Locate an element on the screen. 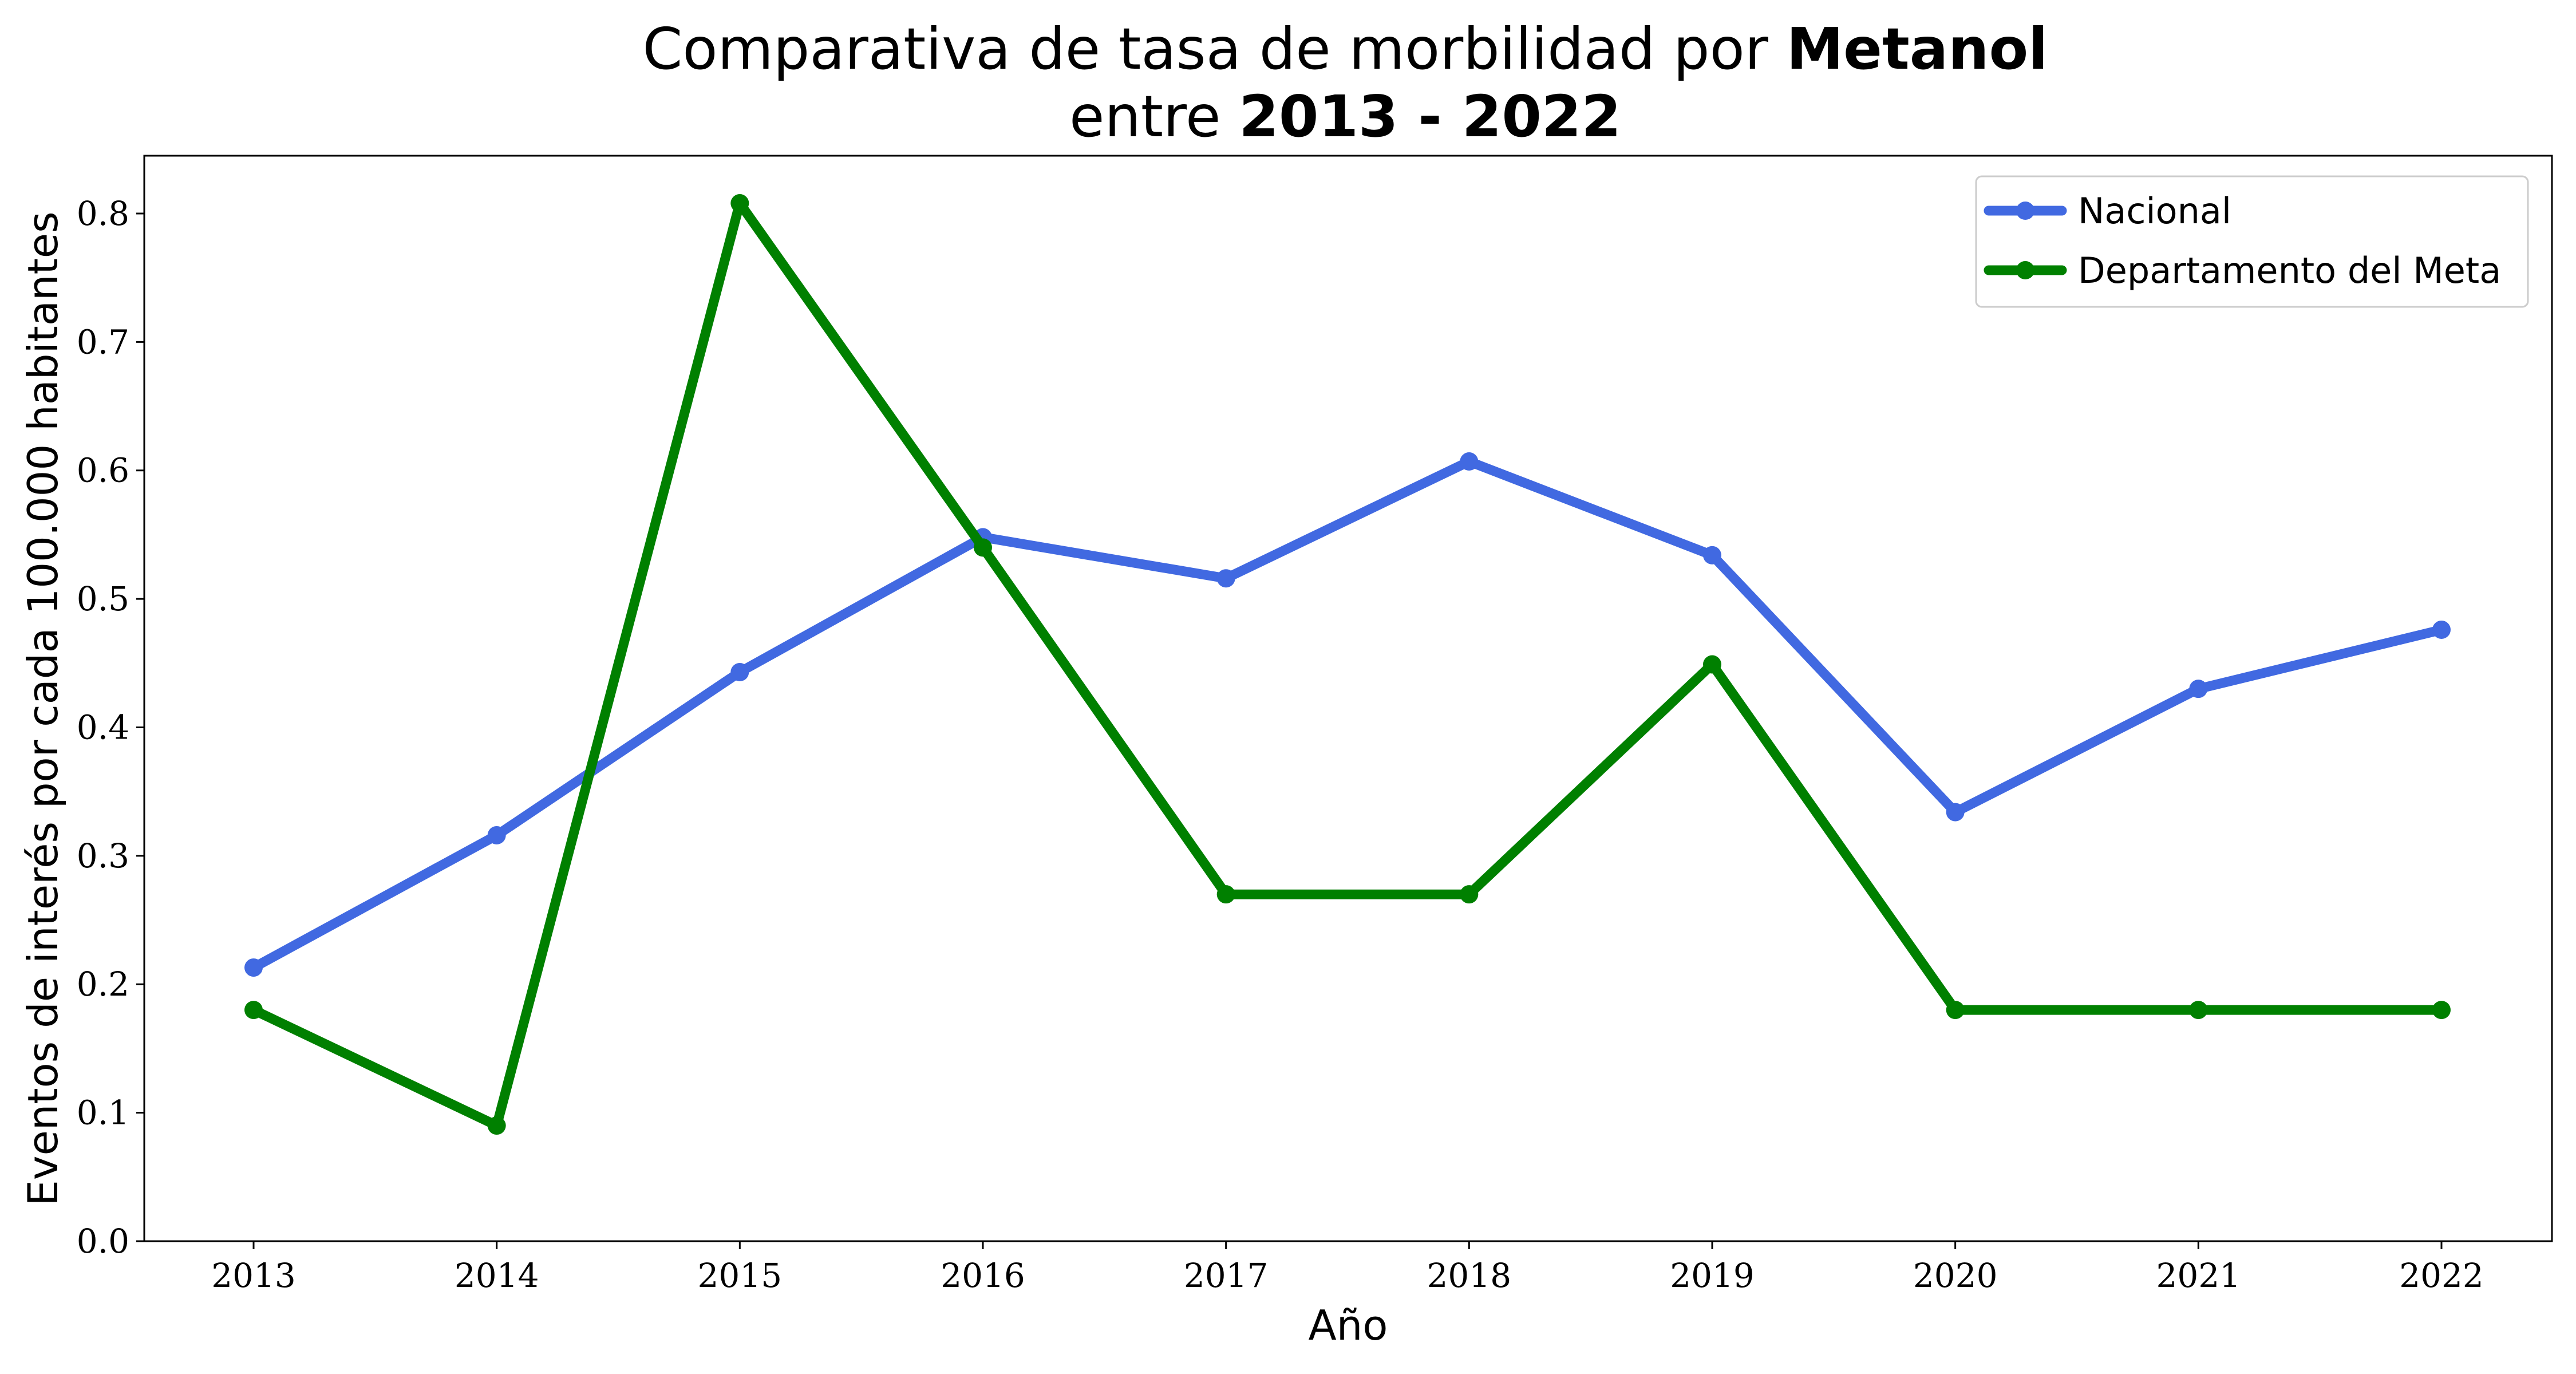 This screenshot has width=2576, height=1374. series-1-point-2018 is located at coordinates (1469, 462).